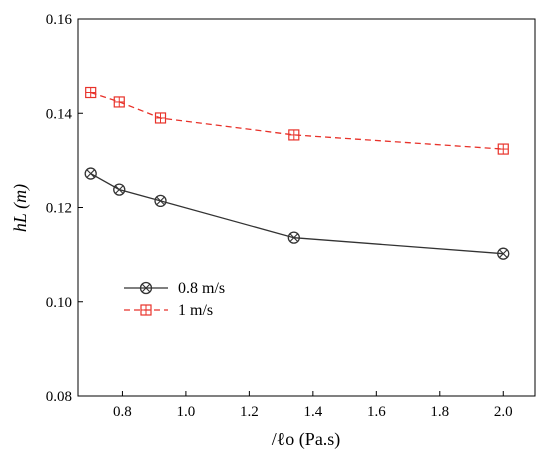 This screenshot has height=460, width=550. Describe the element at coordinates (503, 412) in the screenshot. I see `x-tick-label: 2.0` at that location.